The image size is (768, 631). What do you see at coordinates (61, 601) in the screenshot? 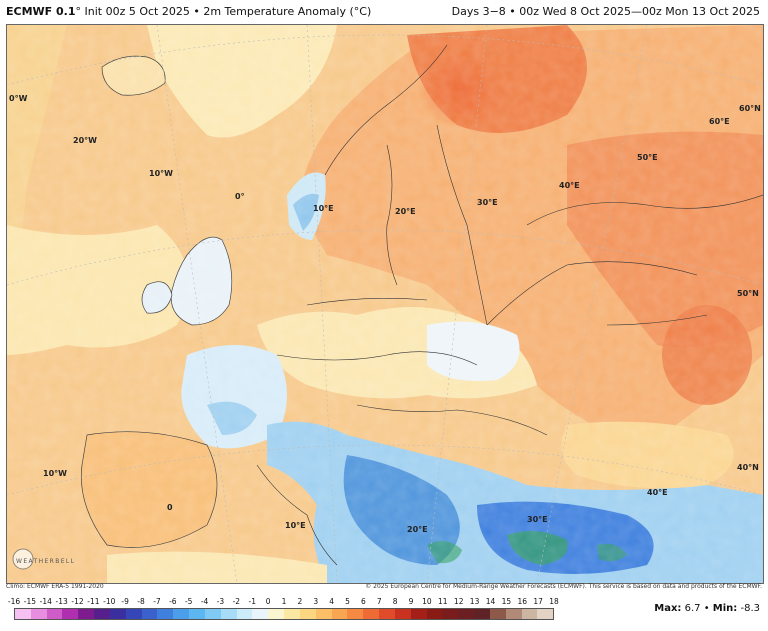
I see `colorbar-tick-label: -13` at bounding box center [61, 601].